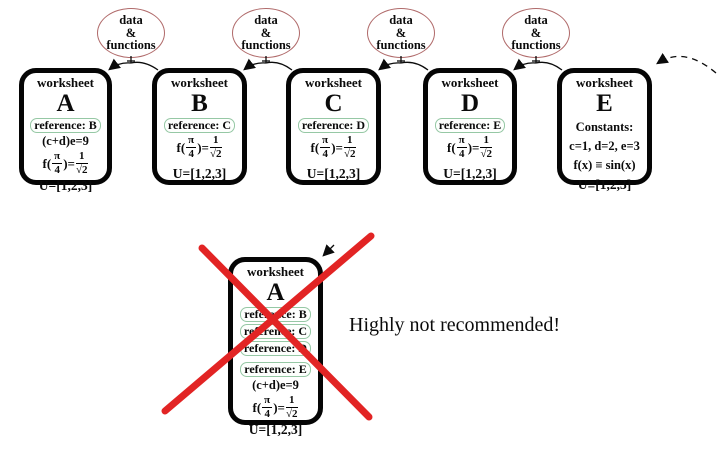 Image resolution: width=719 pixels, height=476 pixels. What do you see at coordinates (604, 126) in the screenshot?
I see `worksheet-line: Constants:` at bounding box center [604, 126].